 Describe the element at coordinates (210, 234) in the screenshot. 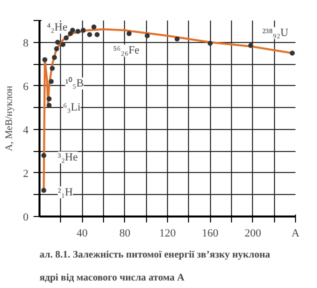

I see `x-tick-label: 160` at that location.